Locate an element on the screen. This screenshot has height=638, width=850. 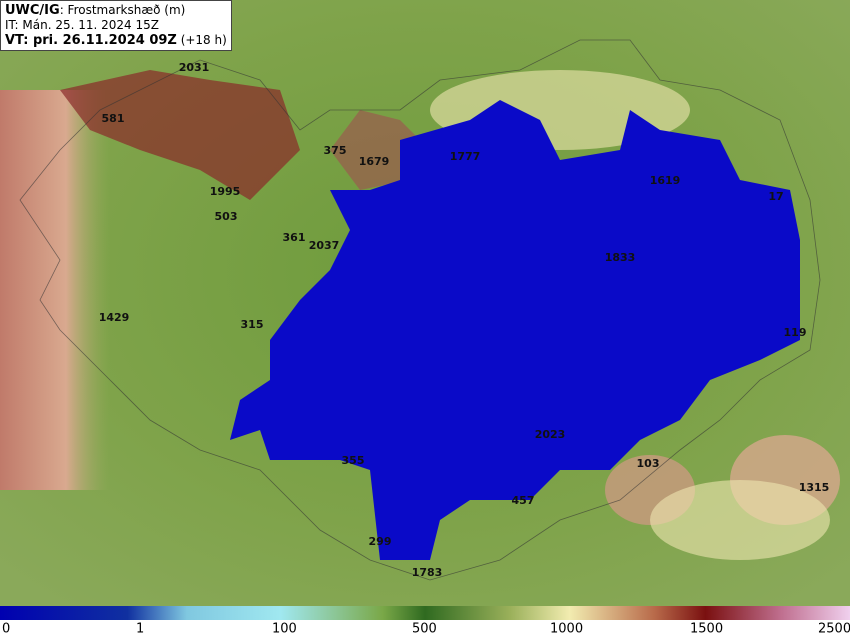
map-label: 457 is located at coordinates (523, 500).